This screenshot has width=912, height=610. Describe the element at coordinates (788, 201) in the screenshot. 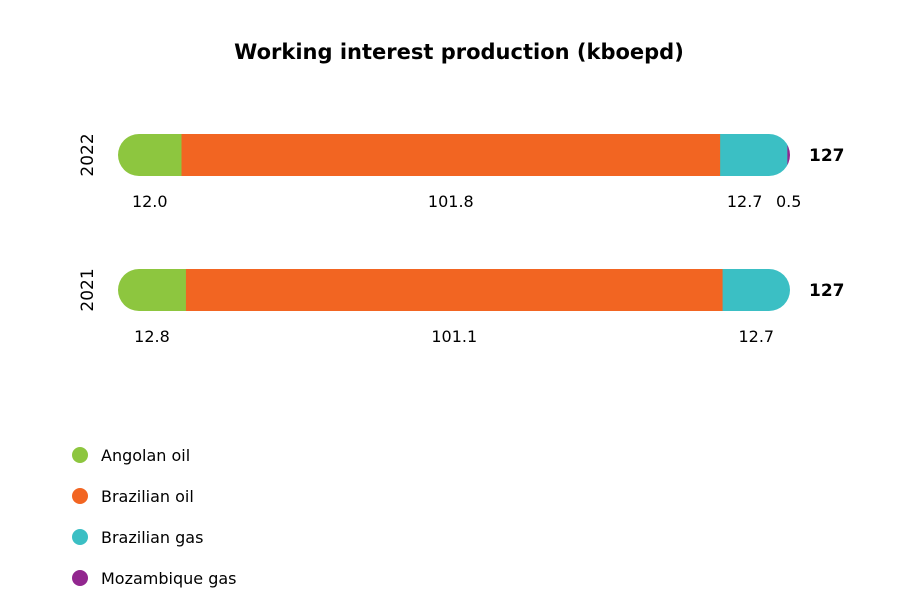

I see `data-label-mozambique-gas-2022: 0.5` at that location.